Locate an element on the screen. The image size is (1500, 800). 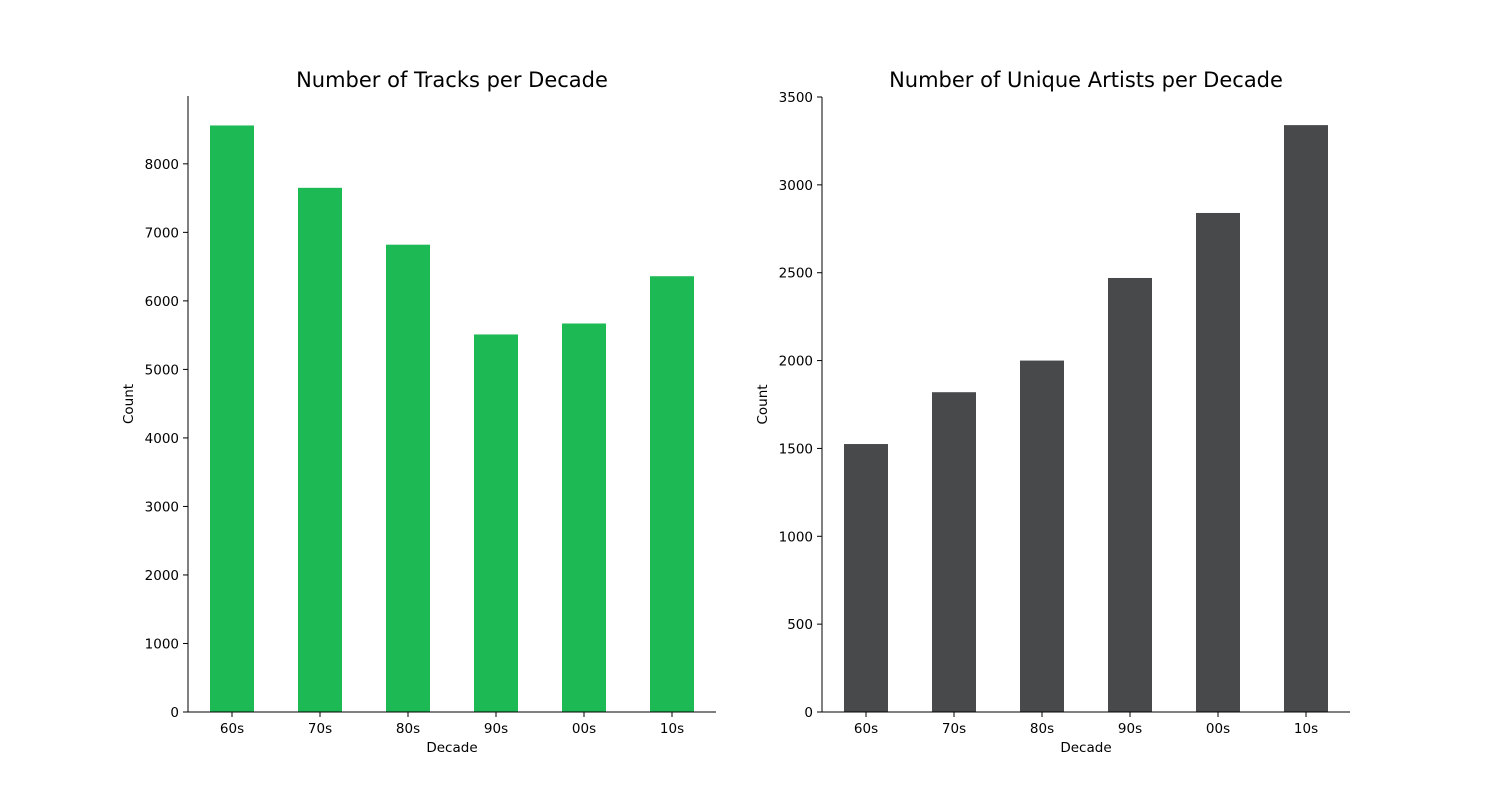
chart-title: Number of Unique Artists per Decade is located at coordinates (1086, 80).